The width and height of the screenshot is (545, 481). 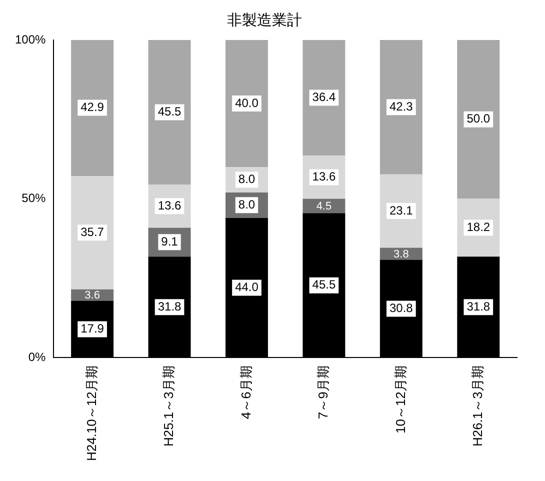 What do you see at coordinates (168, 406) in the screenshot?
I see `x-tick-label: H25.1～3月期` at bounding box center [168, 406].